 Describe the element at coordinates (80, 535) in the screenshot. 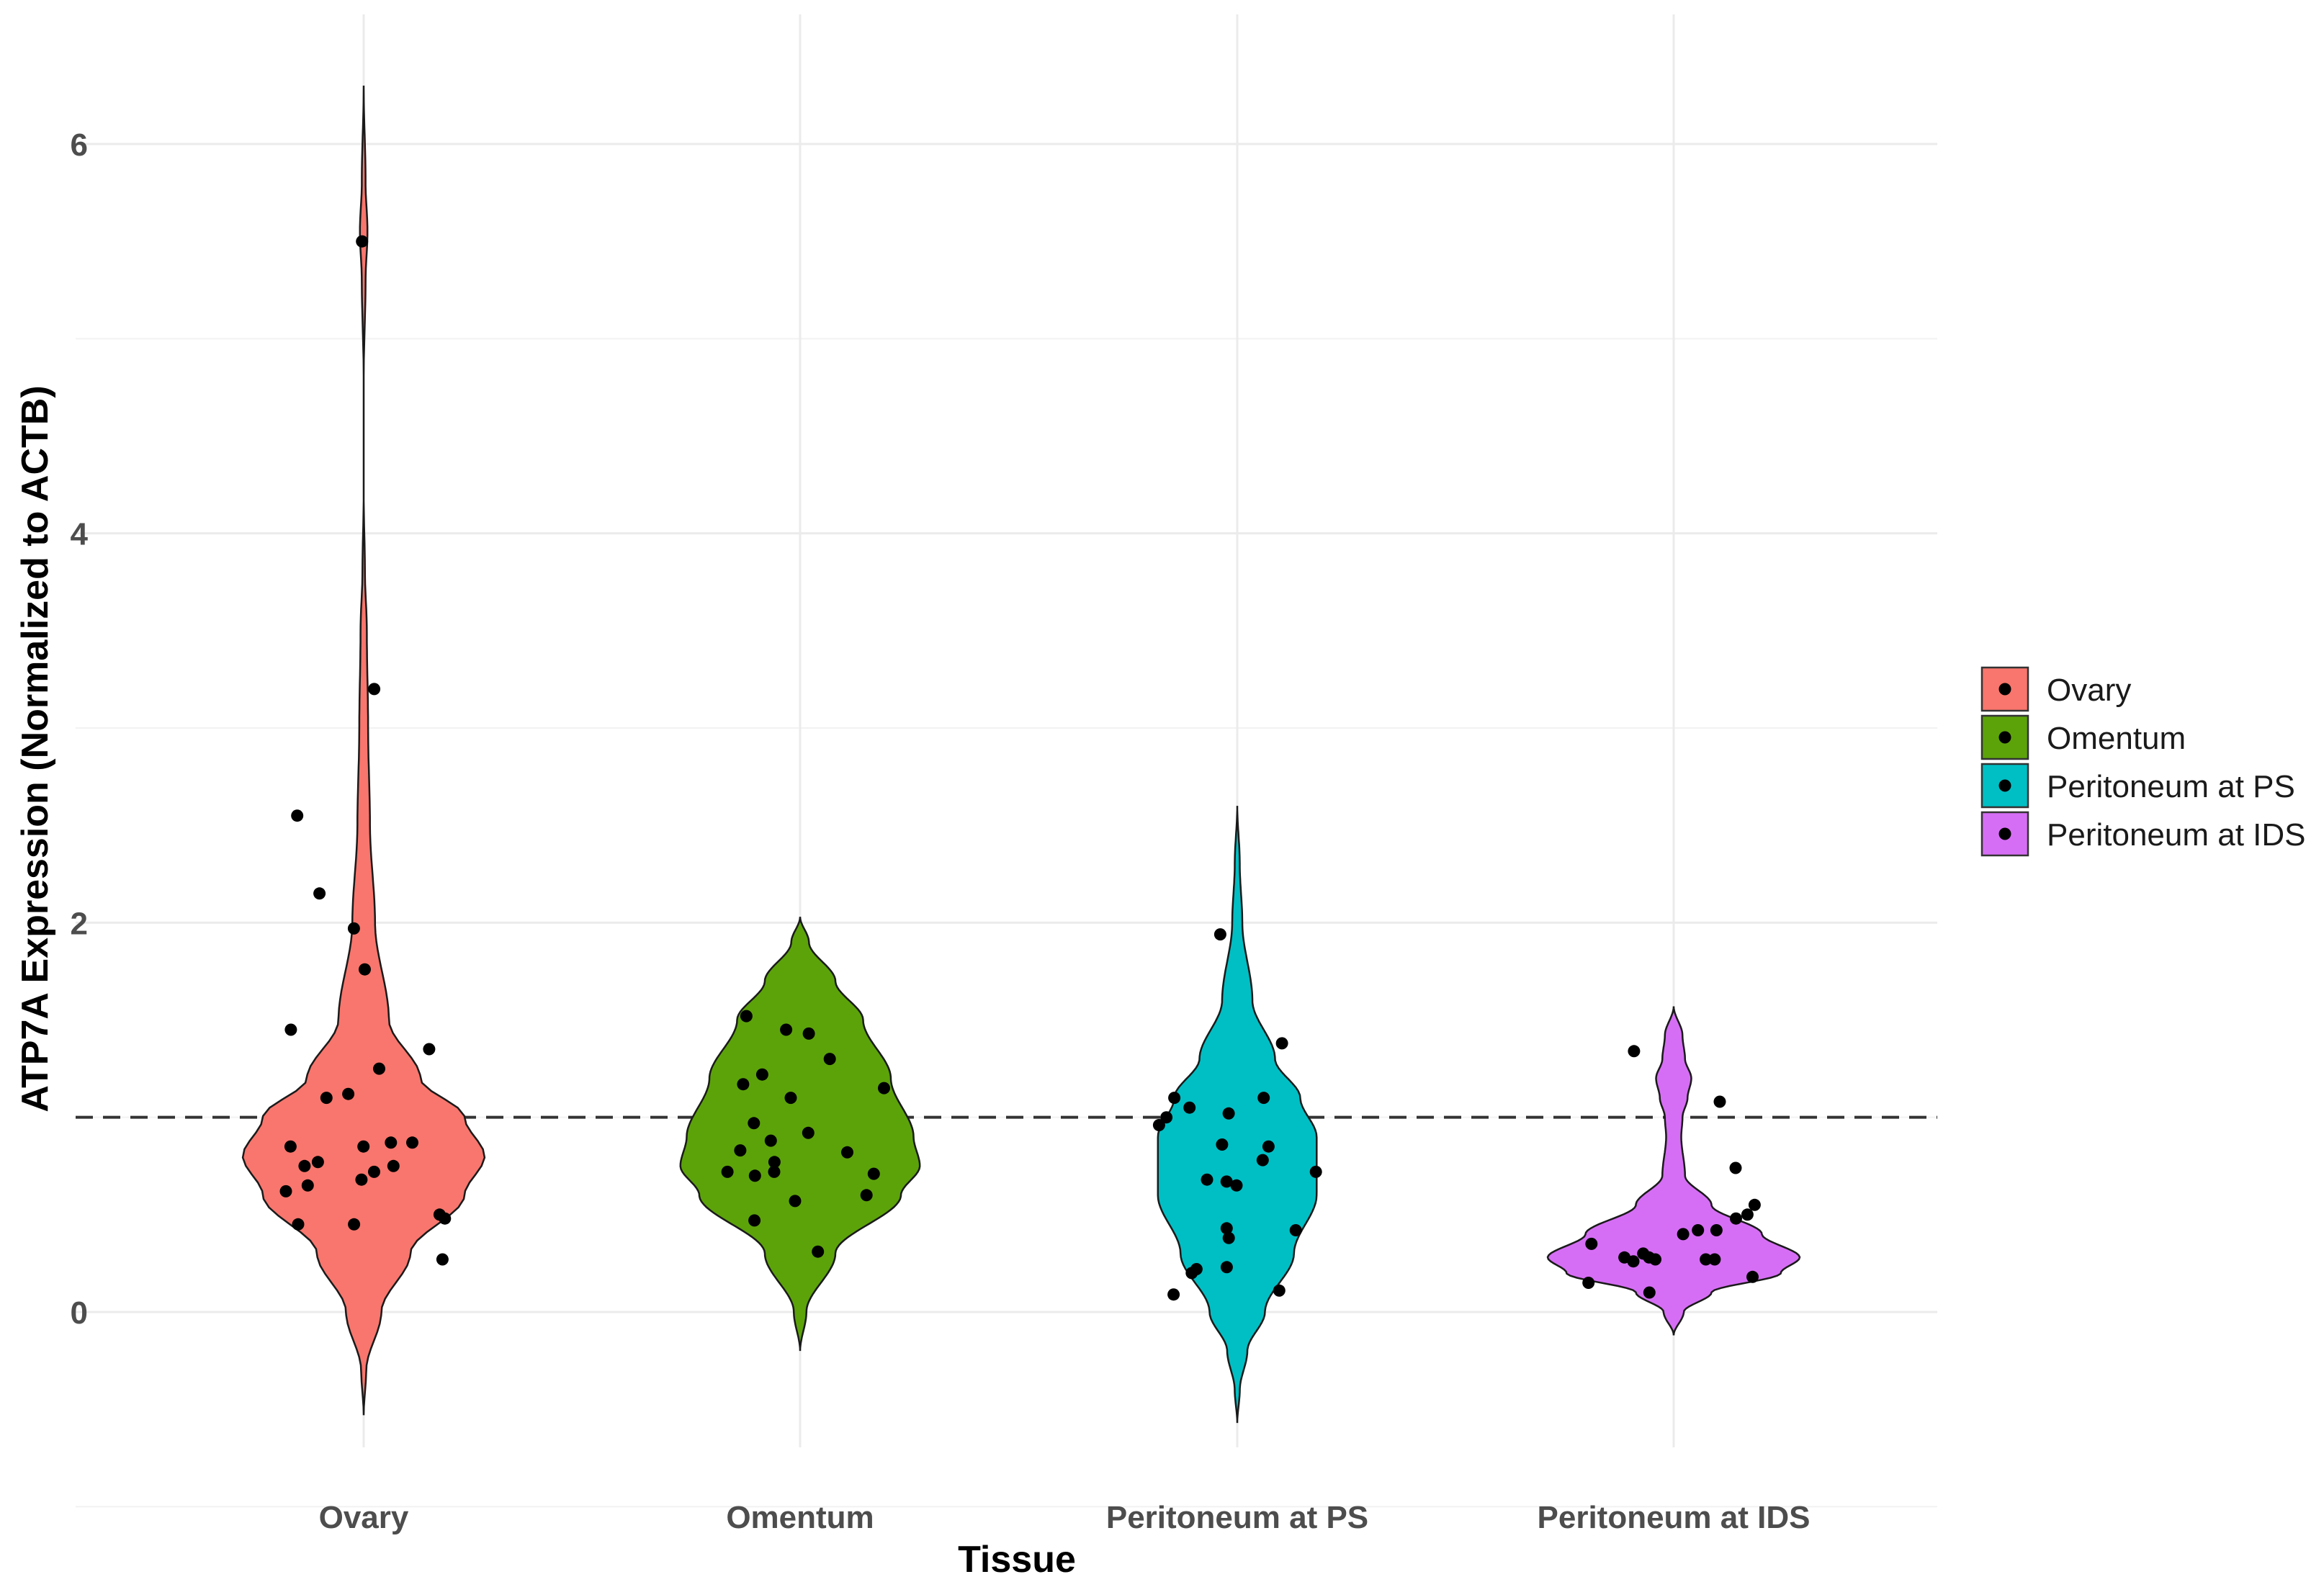

I see `y-tick-label: 4` at that location.